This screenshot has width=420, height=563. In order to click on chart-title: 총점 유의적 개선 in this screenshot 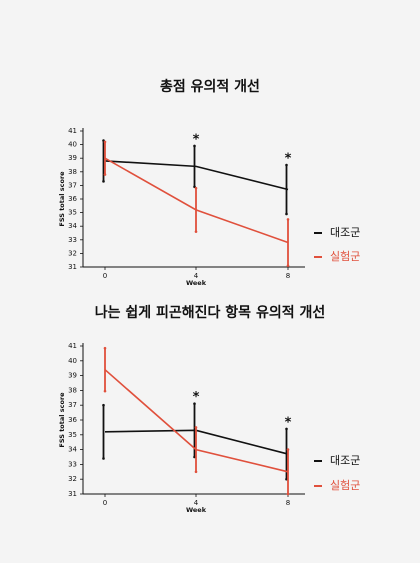, I will do `click(210, 86)`.